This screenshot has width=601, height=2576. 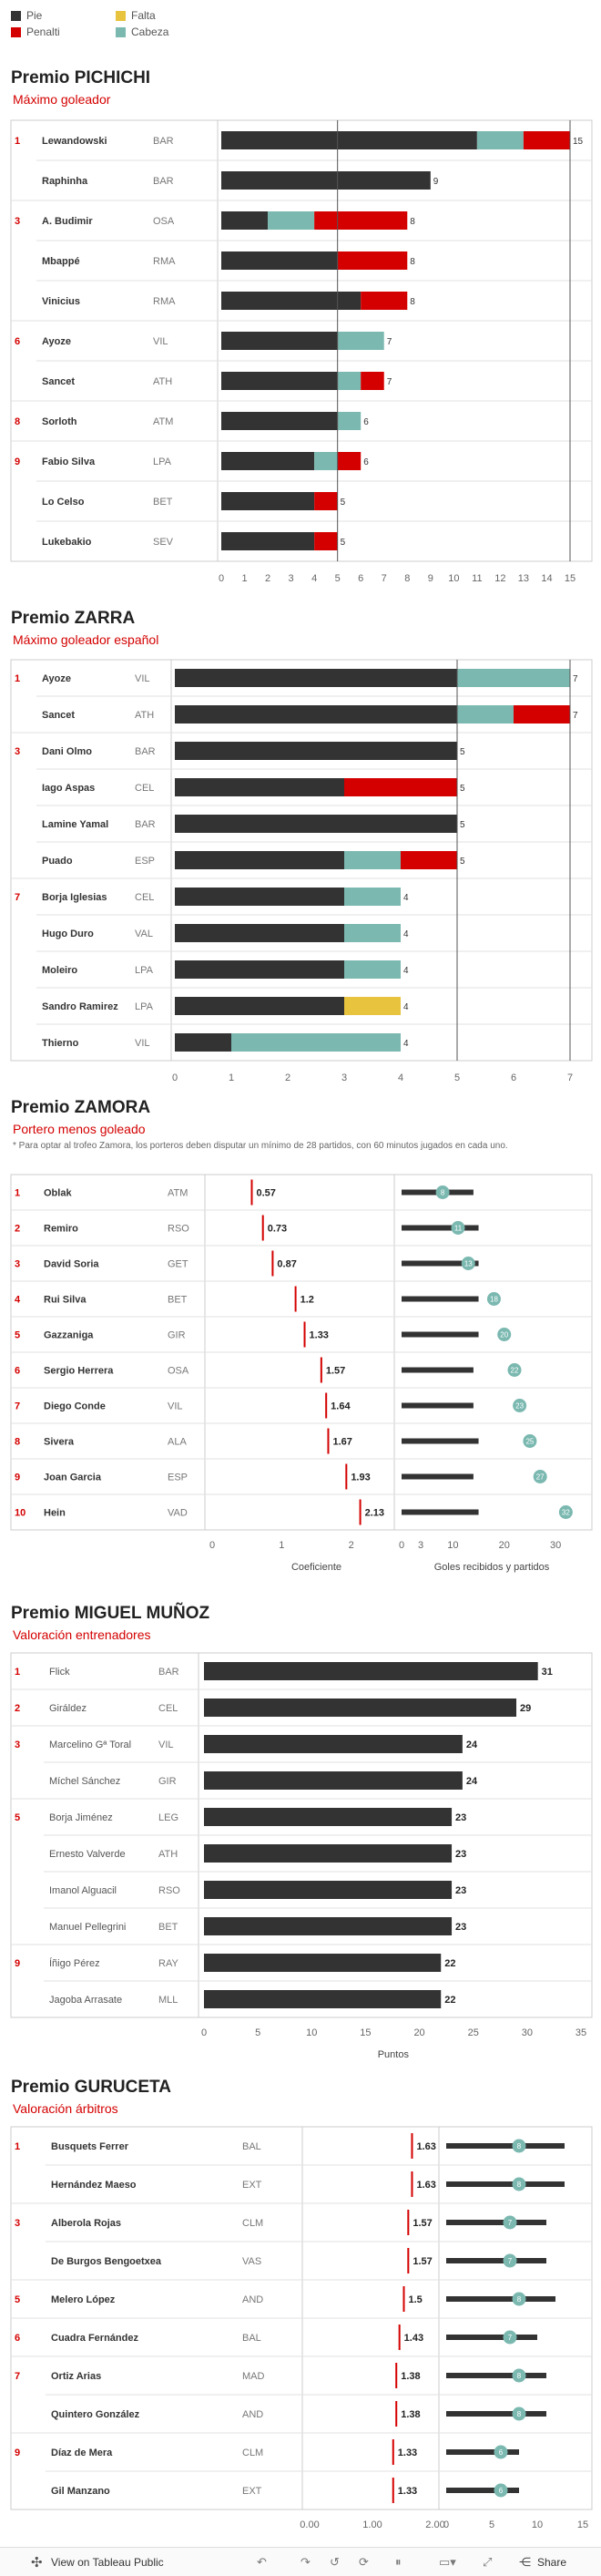 What do you see at coordinates (291, 578) in the screenshot?
I see `axis-tick: 3` at bounding box center [291, 578].